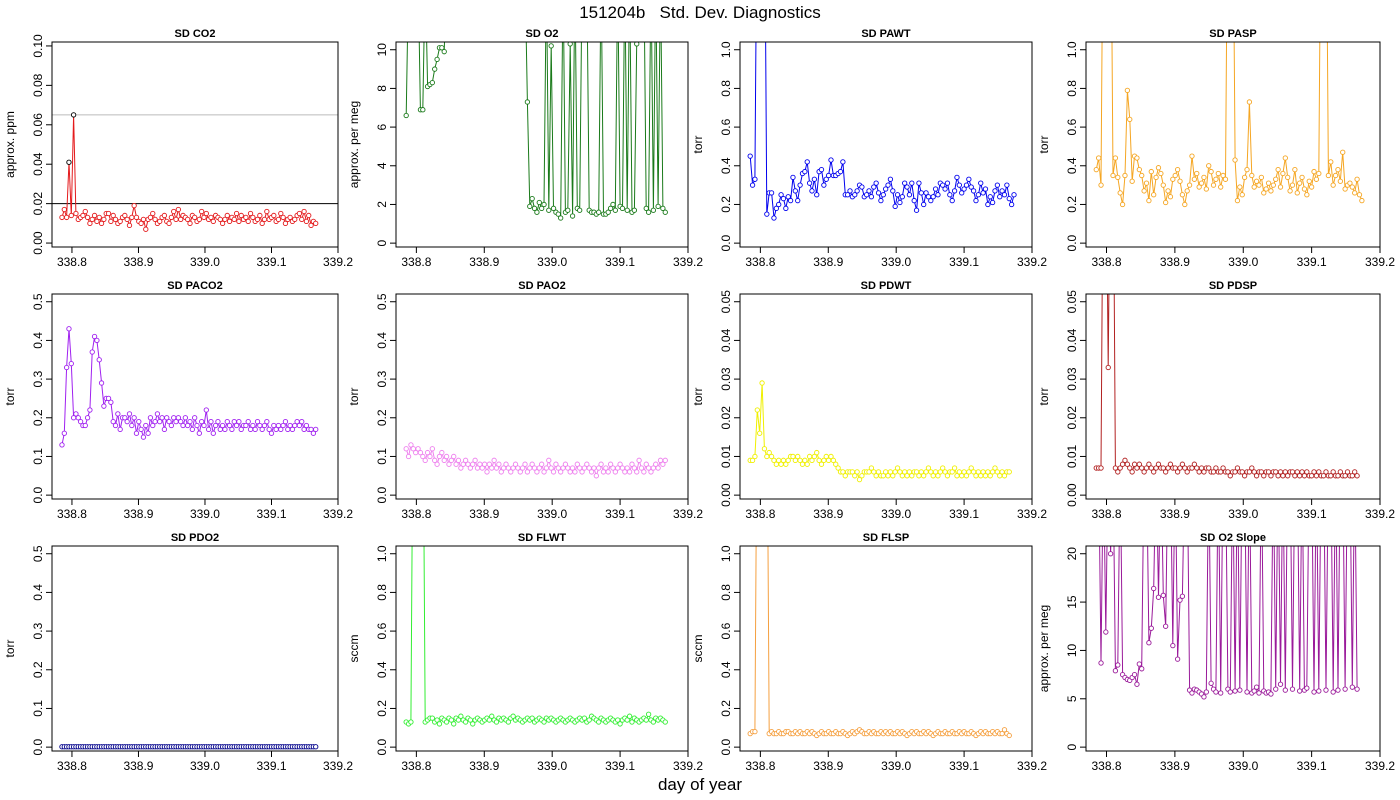  What do you see at coordinates (726, 592) in the screenshot?
I see `y-tick-label: 0.8` at bounding box center [726, 592].